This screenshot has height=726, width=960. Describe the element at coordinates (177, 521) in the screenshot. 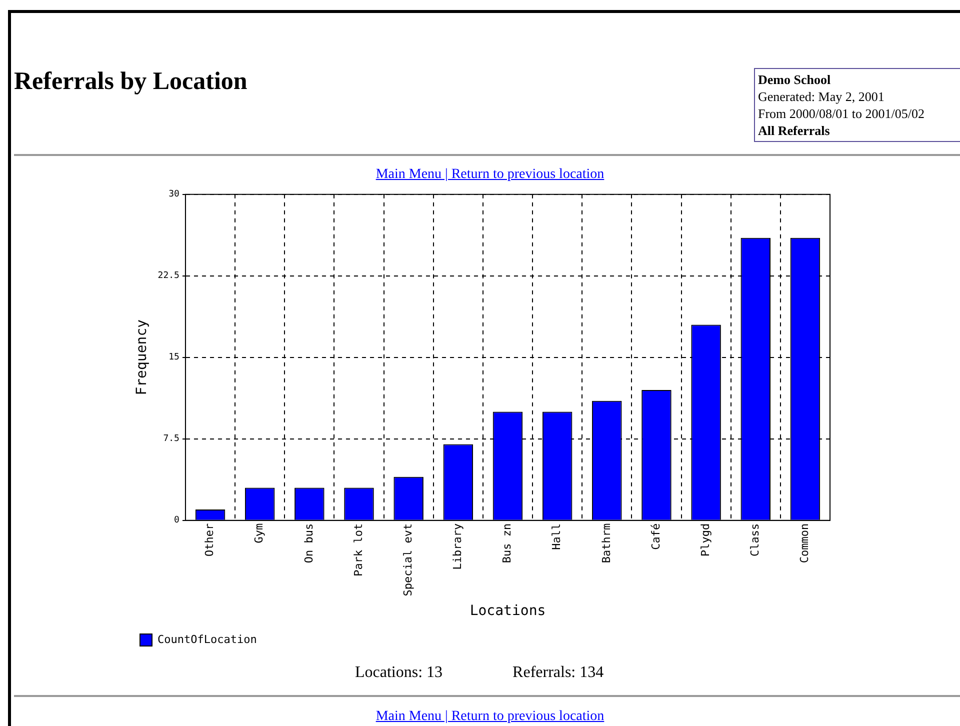

I see `y-tick-label: 0` at that location.